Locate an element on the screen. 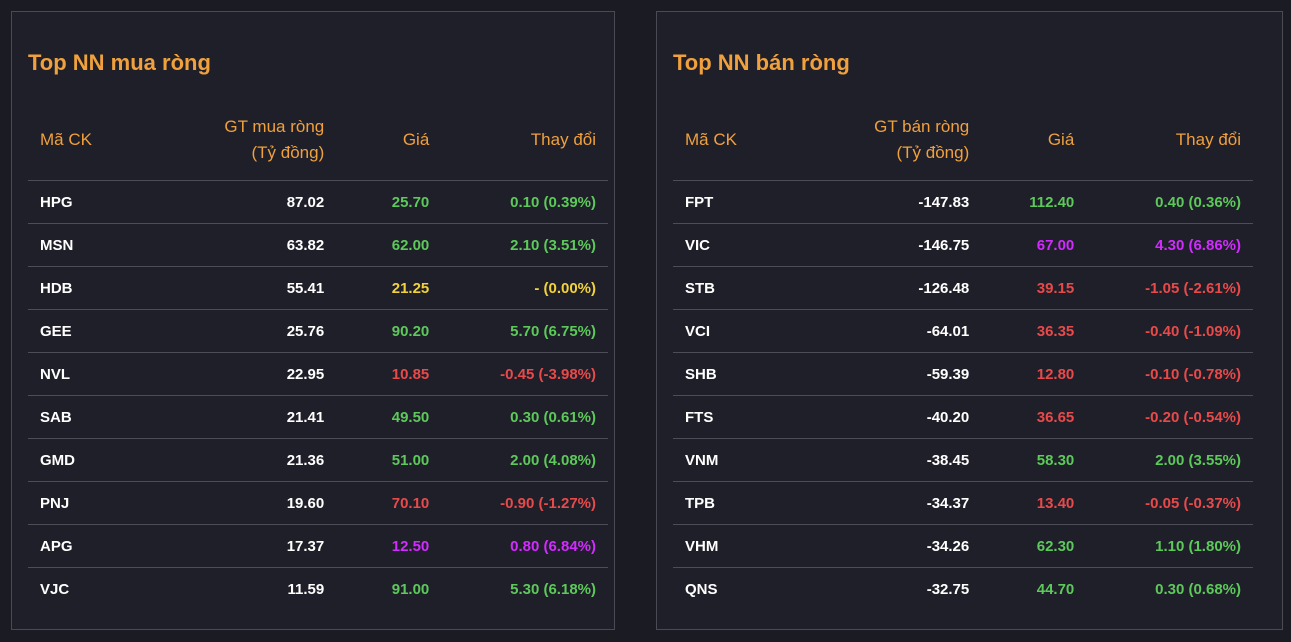  stock-code: NVL is located at coordinates (91, 374).